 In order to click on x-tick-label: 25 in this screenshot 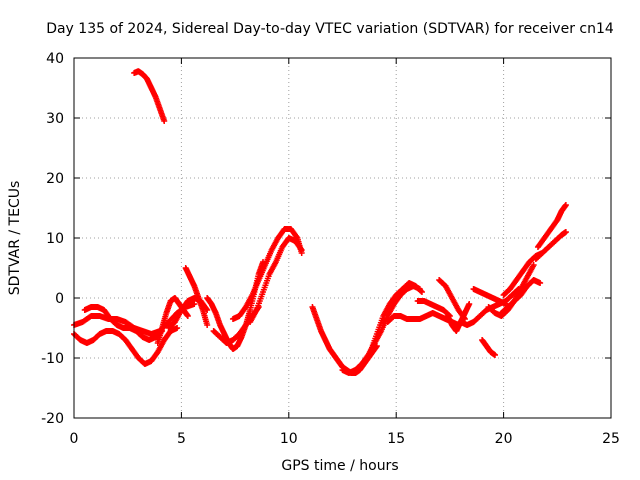, I will do `click(611, 439)`.